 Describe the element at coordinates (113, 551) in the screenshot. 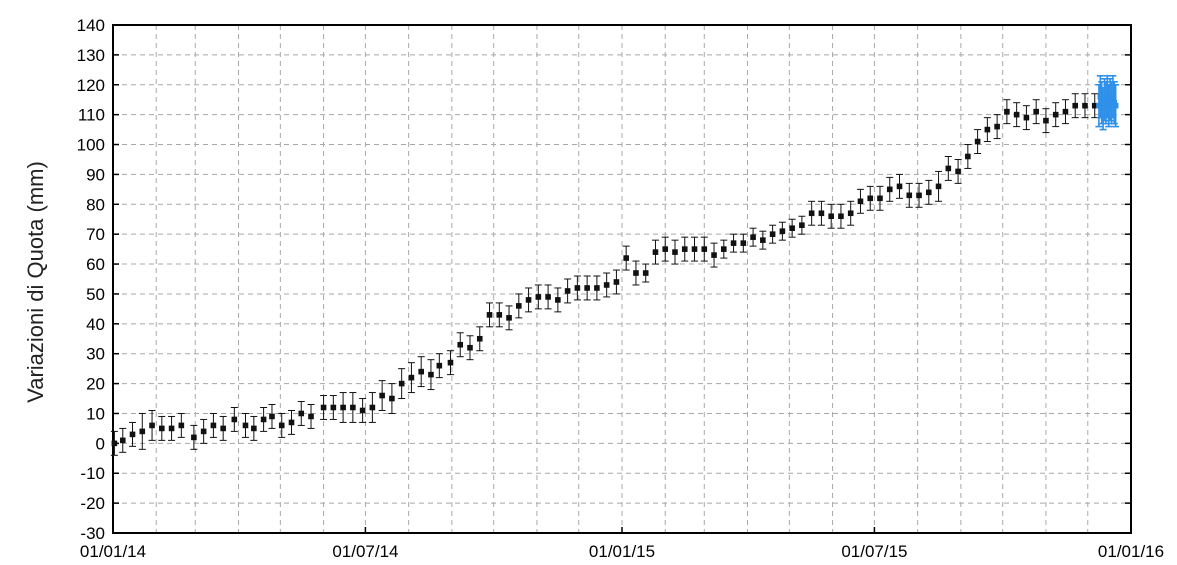

I see `x-tick-label: 01/01/14` at that location.